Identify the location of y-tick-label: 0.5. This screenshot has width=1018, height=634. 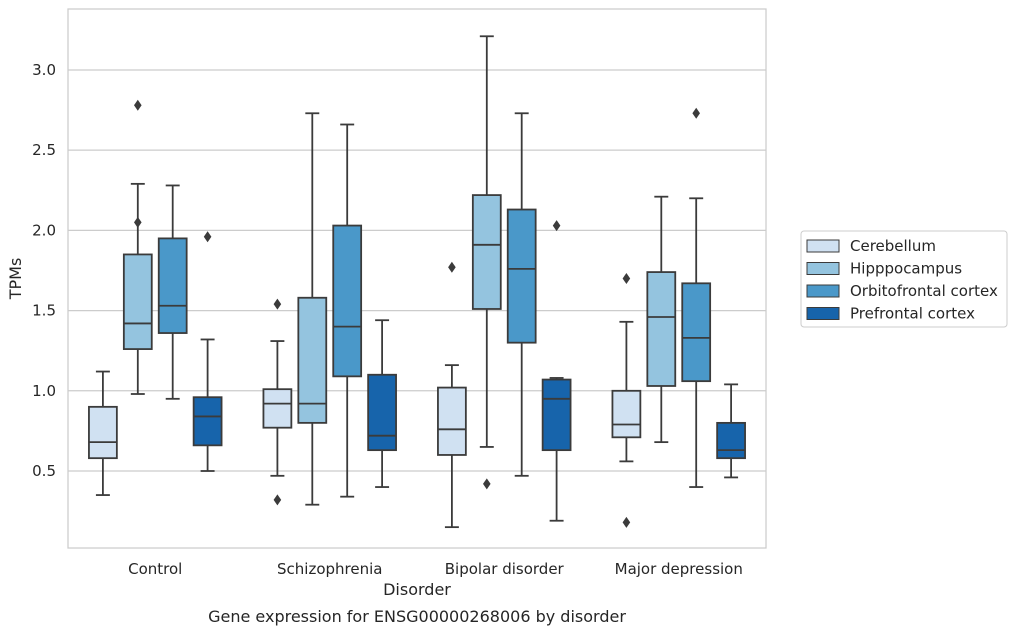
(44, 471).